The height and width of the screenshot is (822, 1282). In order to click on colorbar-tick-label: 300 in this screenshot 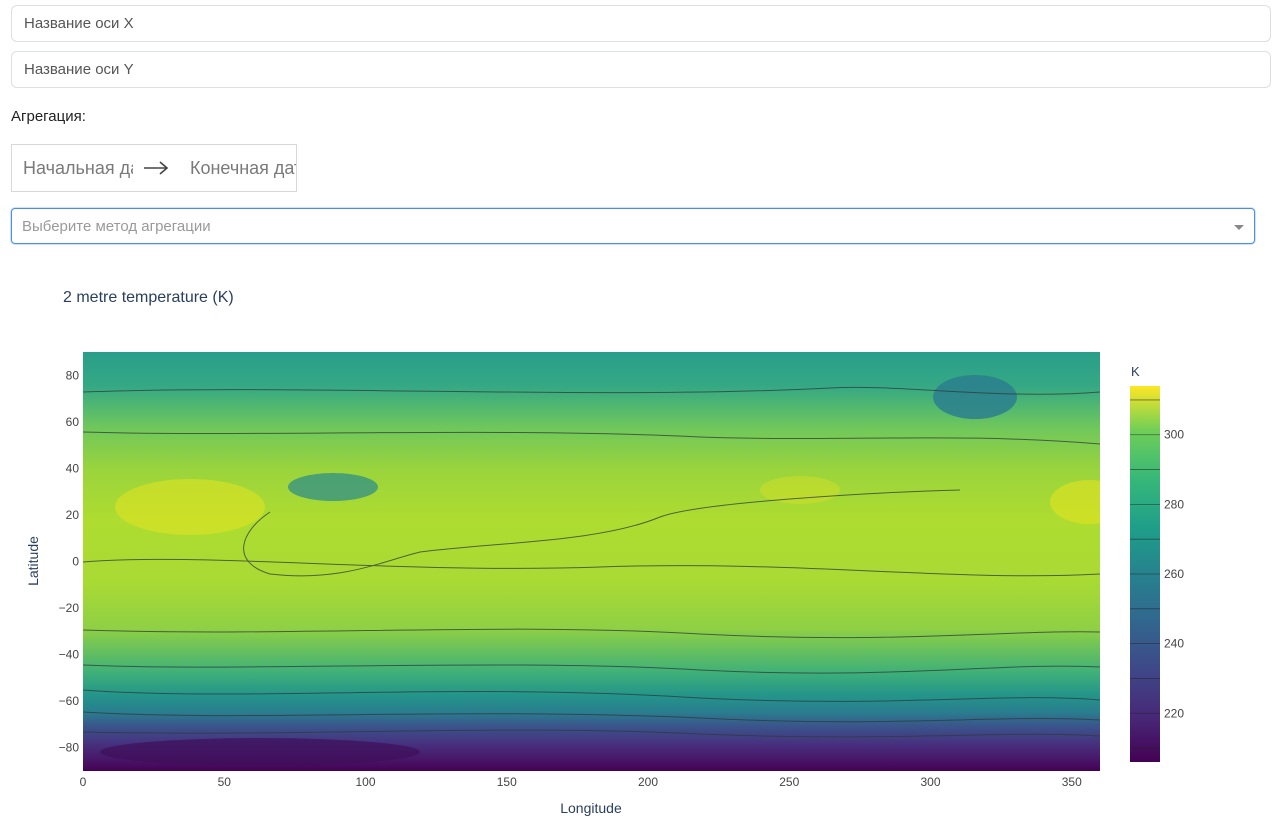, I will do `click(1174, 435)`.